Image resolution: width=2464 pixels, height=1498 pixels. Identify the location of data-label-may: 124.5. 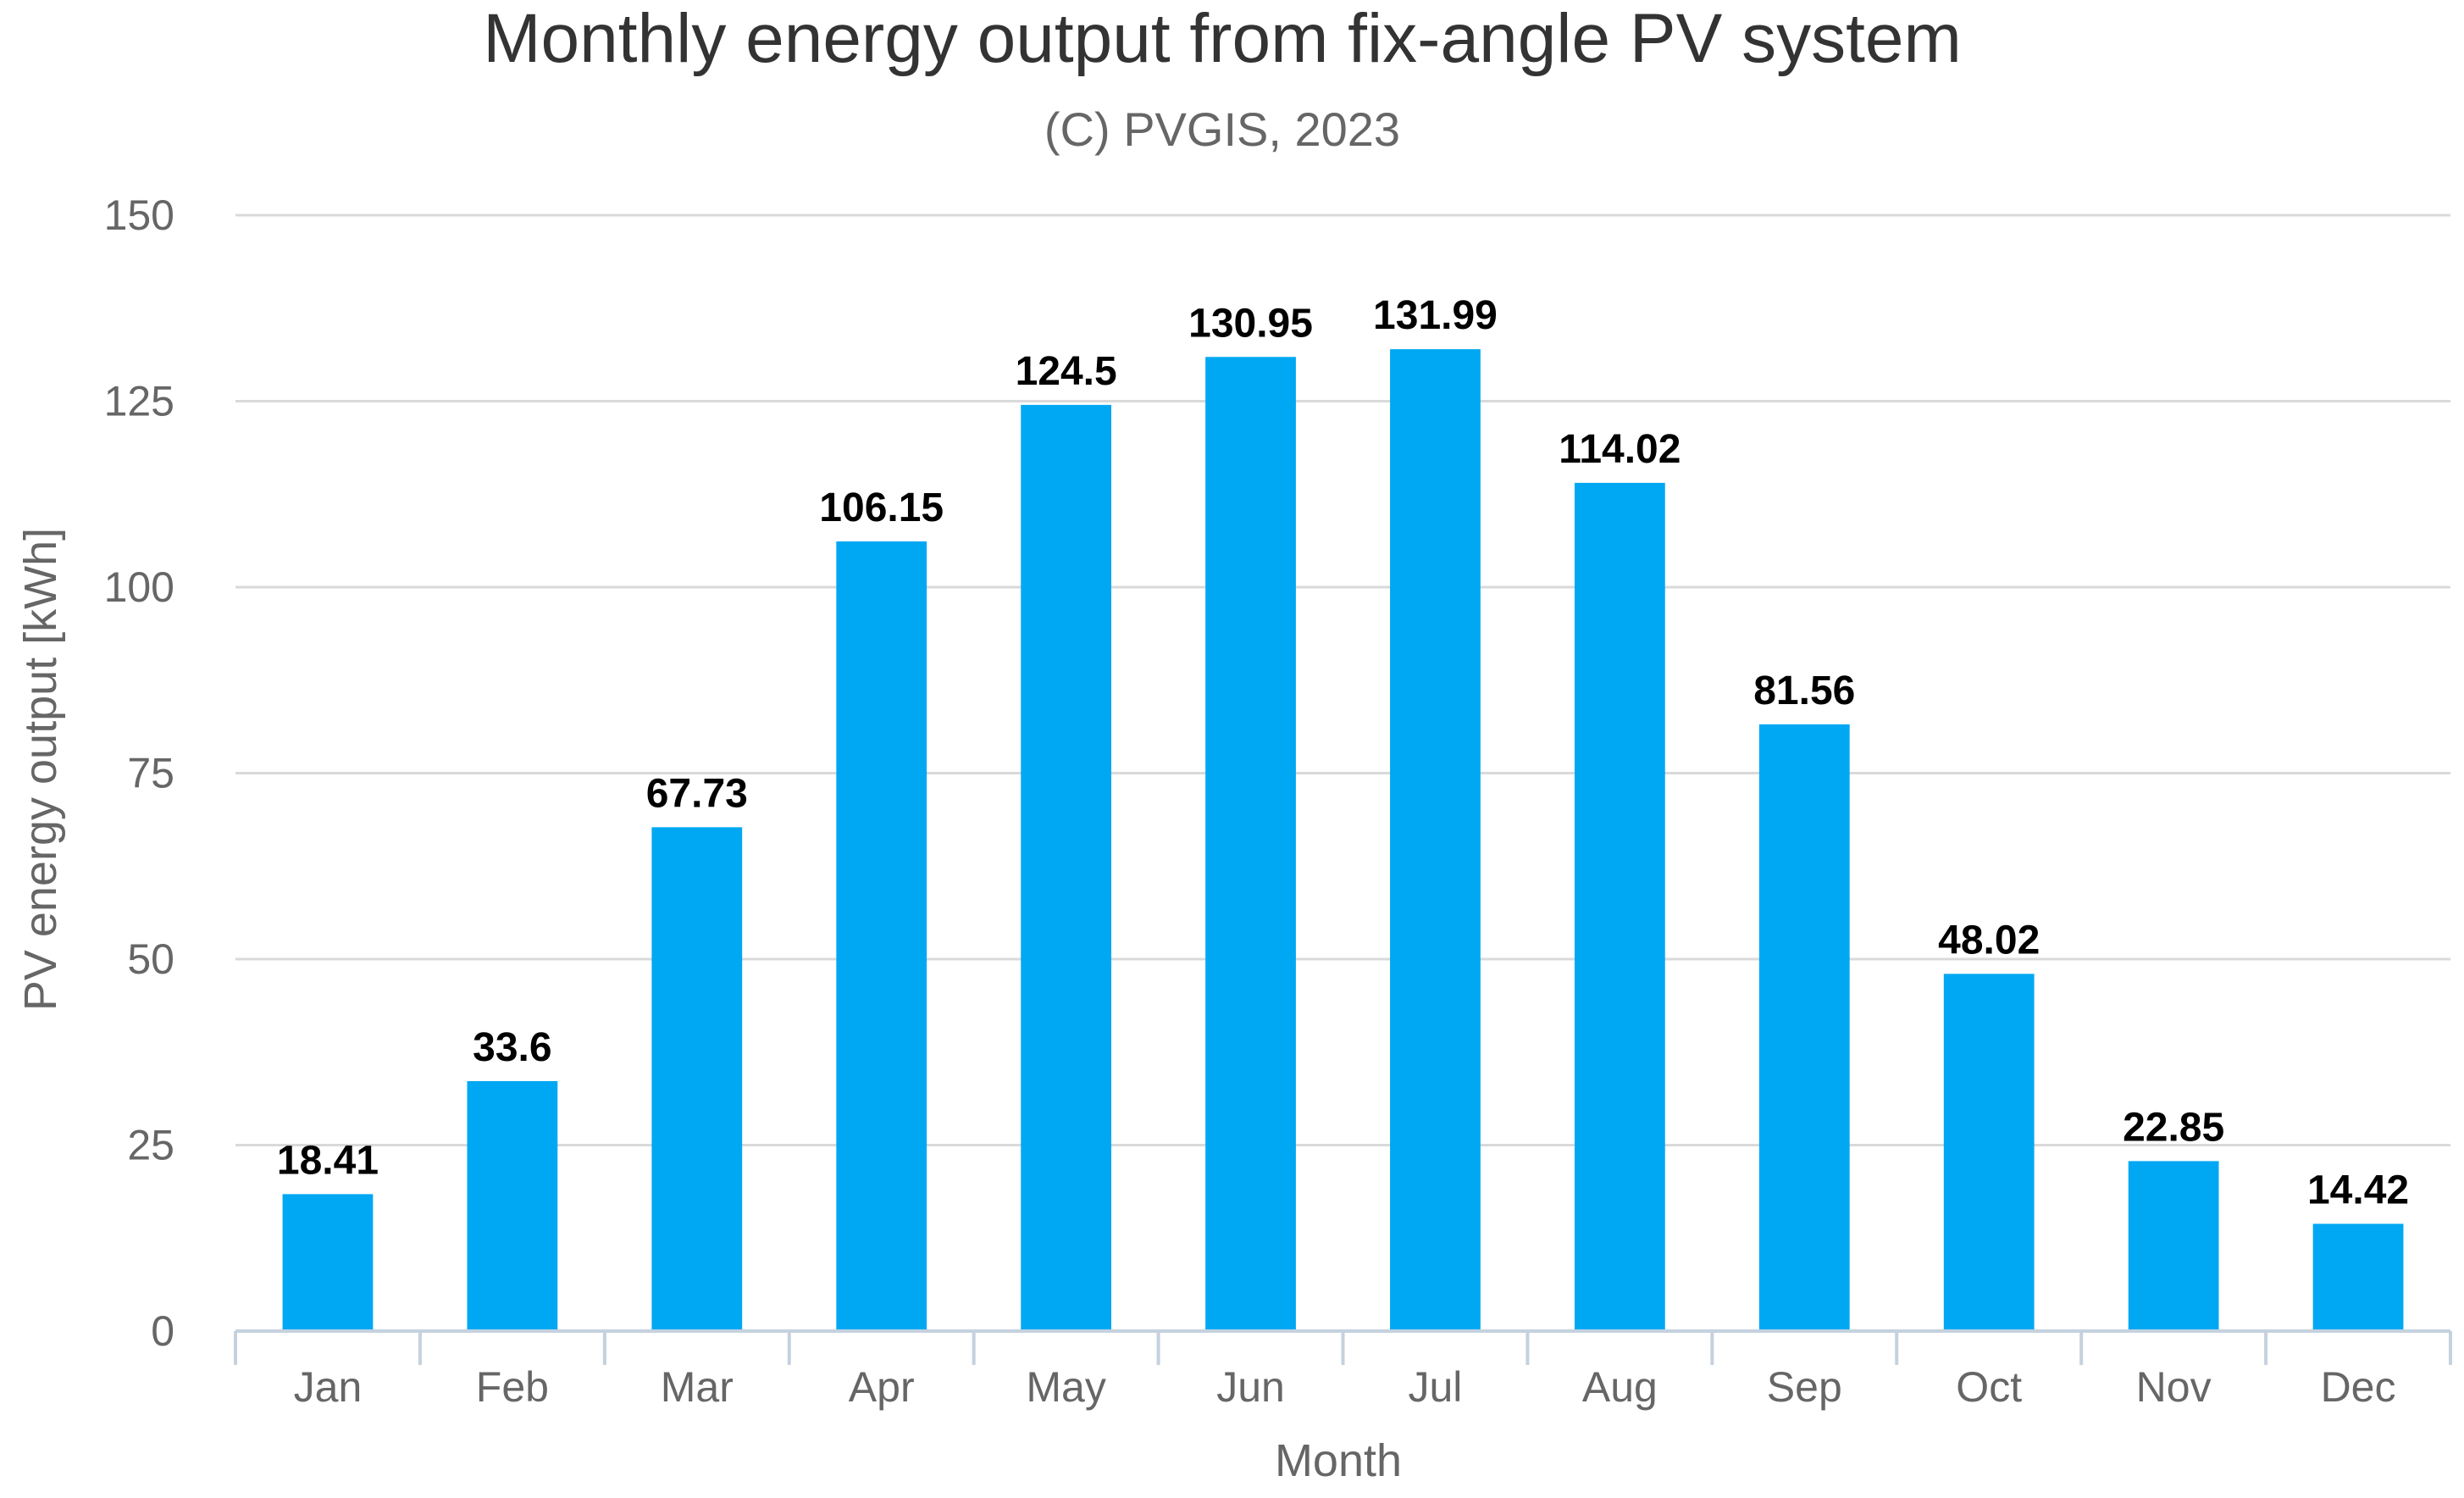
(1066, 371).